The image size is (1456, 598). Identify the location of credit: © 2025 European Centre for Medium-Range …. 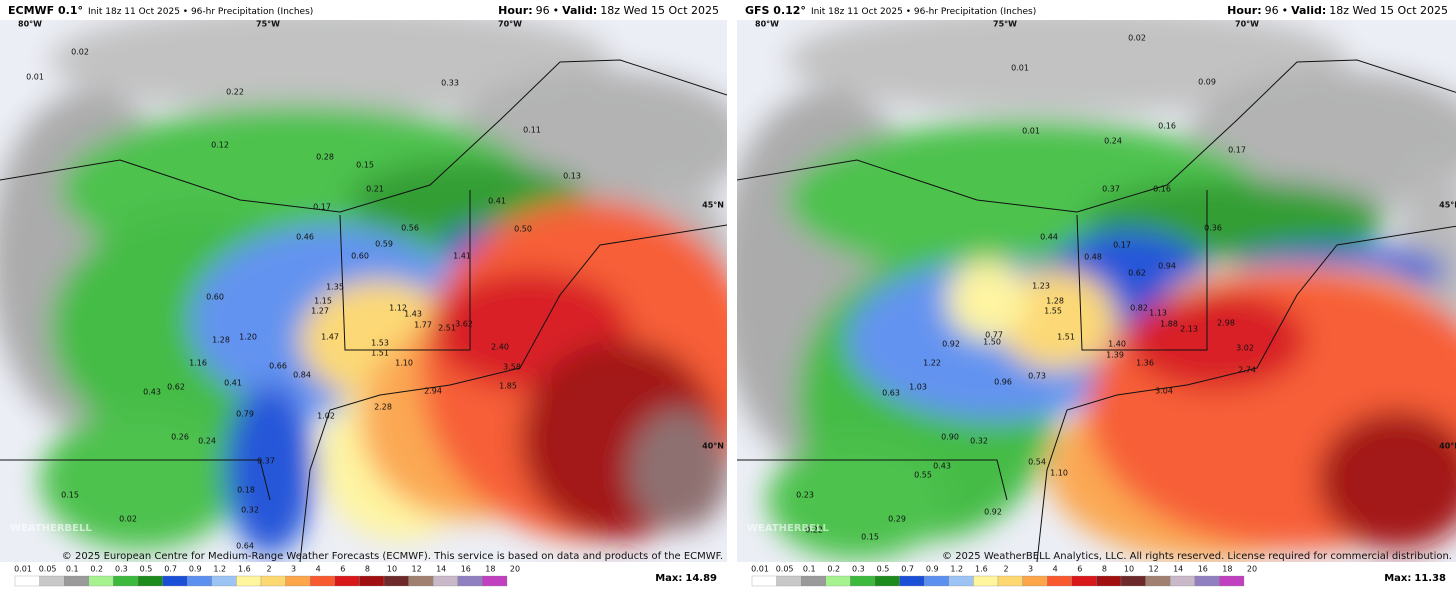
(392, 556).